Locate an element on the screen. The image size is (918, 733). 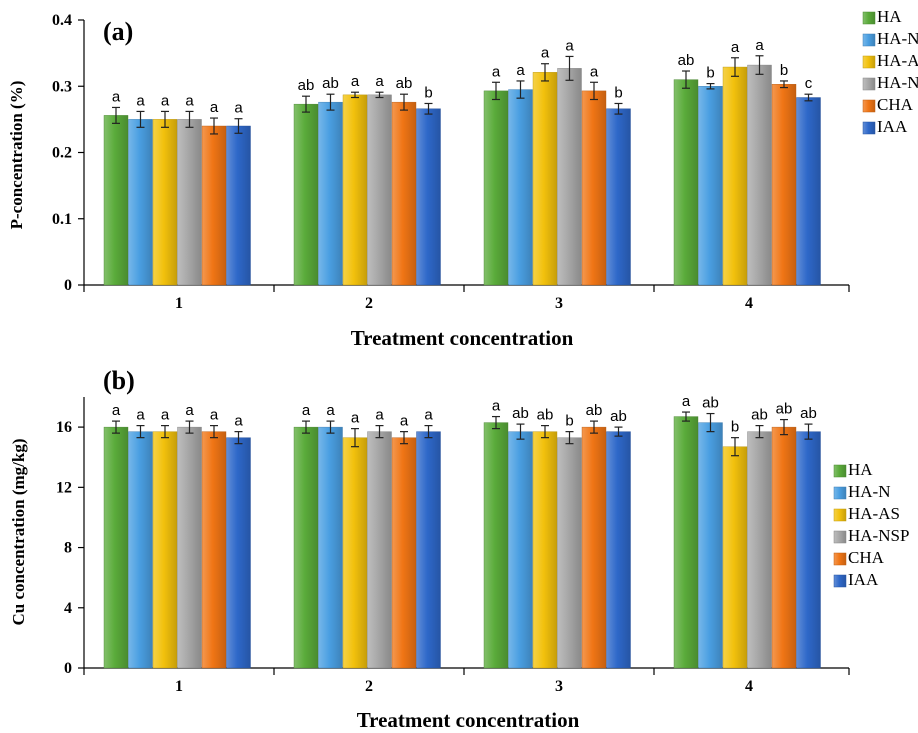
legend-label-iaa: IAA is located at coordinates (863, 579).